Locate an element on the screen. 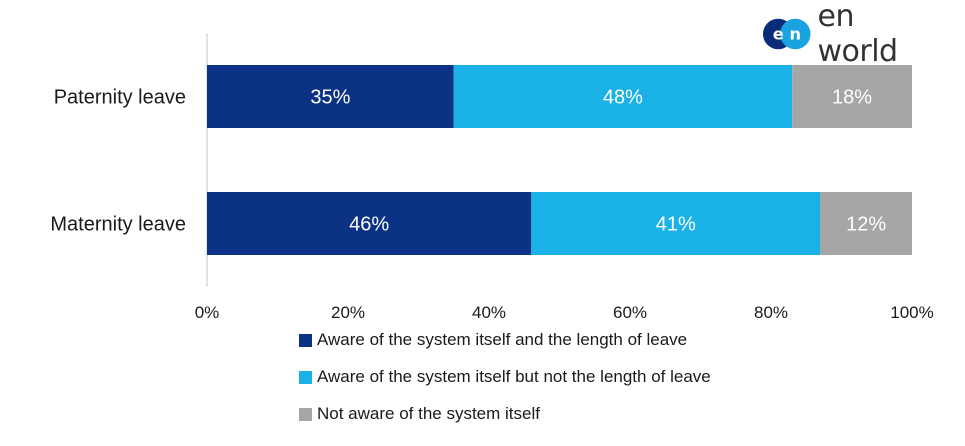 Image resolution: width=965 pixels, height=446 pixels. x-tick-label: 100% is located at coordinates (911, 312).